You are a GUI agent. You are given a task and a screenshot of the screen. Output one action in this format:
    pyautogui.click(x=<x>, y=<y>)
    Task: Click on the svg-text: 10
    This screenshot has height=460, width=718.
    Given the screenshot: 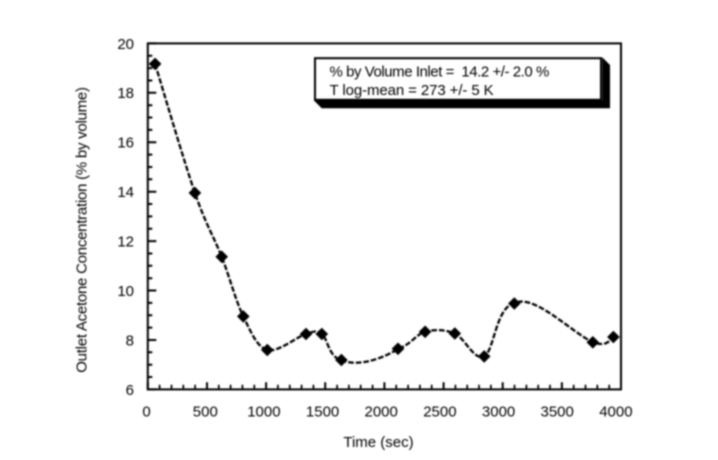 What is the action you would take?
    pyautogui.click(x=125, y=291)
    